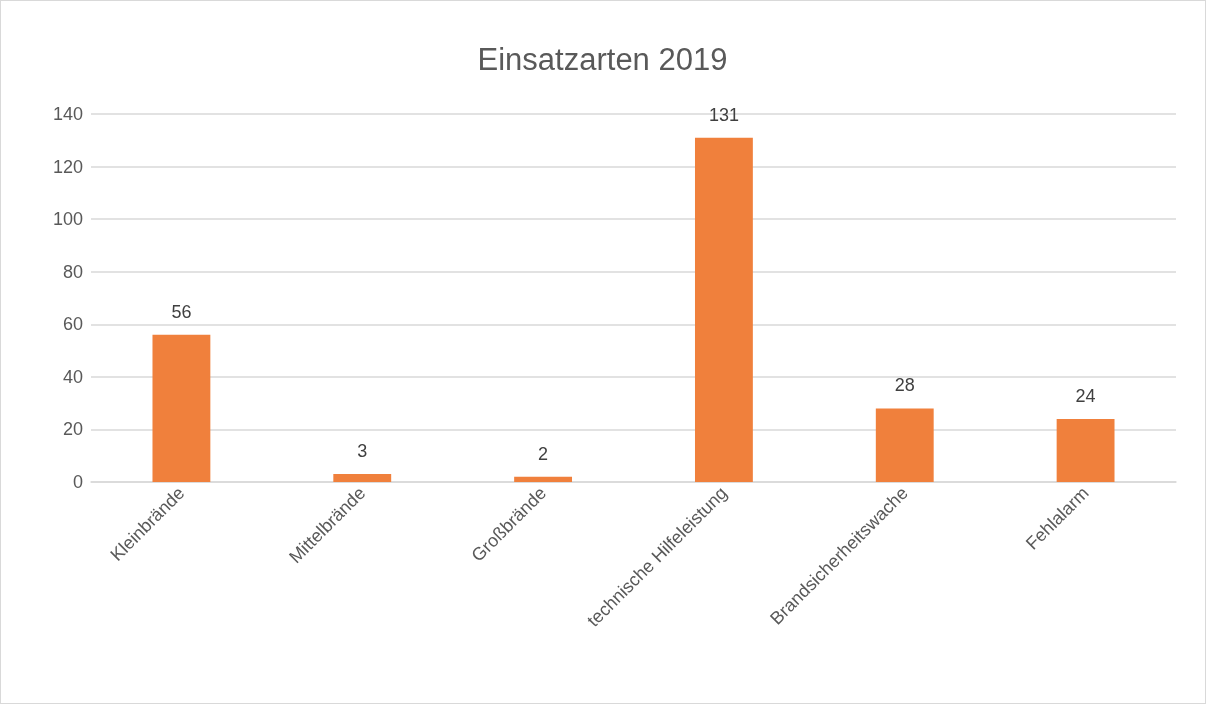 The width and height of the screenshot is (1206, 704). I want to click on y-tick-label: 60, so click(72, 324).